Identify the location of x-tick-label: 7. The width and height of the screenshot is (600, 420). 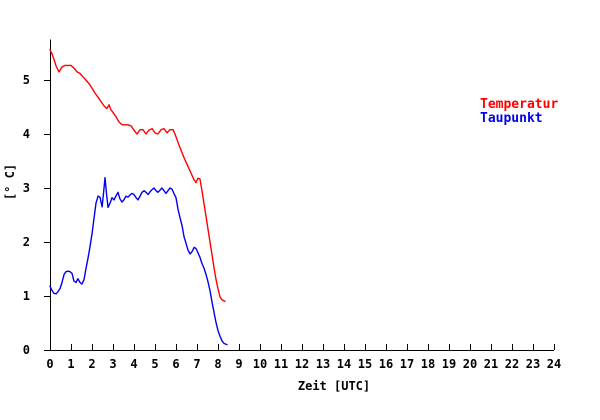
(196, 364).